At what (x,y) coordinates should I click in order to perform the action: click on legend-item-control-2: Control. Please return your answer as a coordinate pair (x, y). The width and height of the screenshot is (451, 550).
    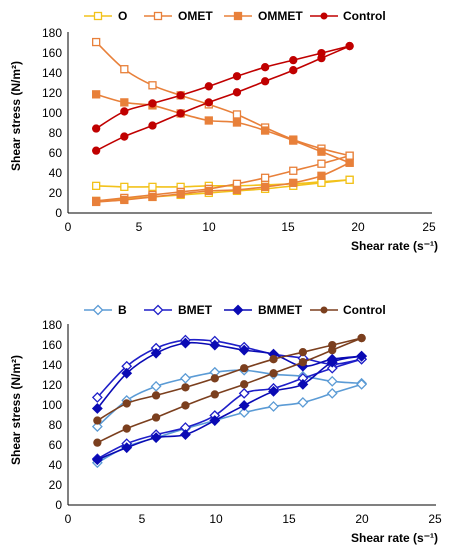
    Looking at the image, I should click on (348, 310).